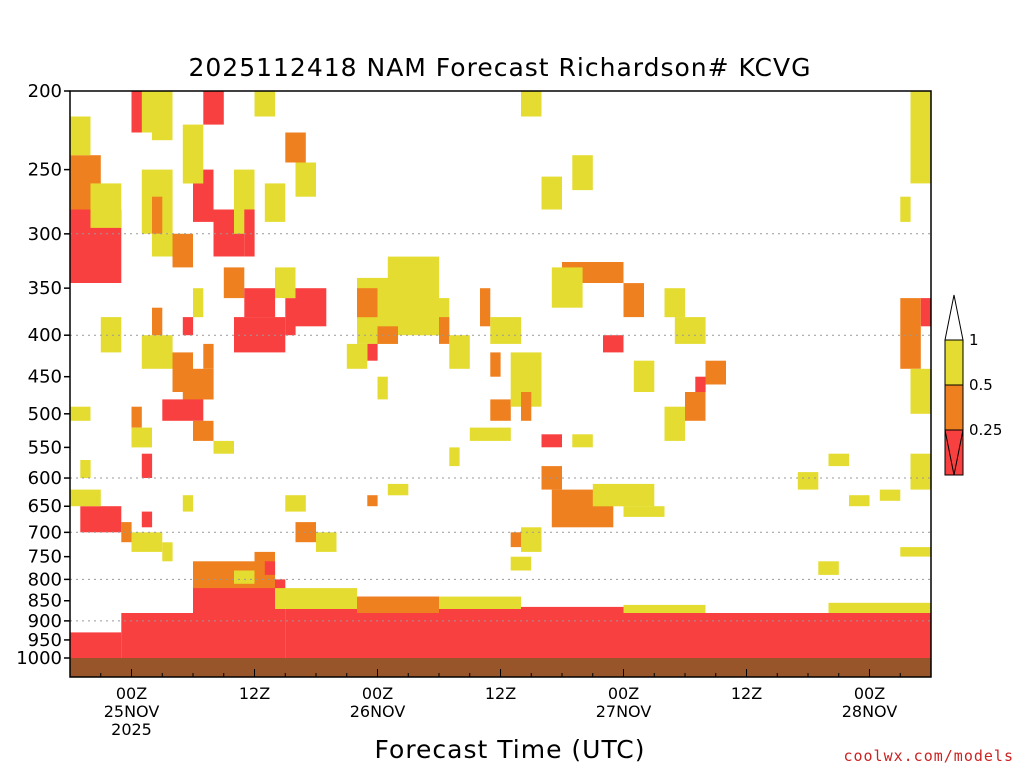  What do you see at coordinates (981, 385) in the screenshot?
I see `colorbar-label: 0.5` at bounding box center [981, 385].